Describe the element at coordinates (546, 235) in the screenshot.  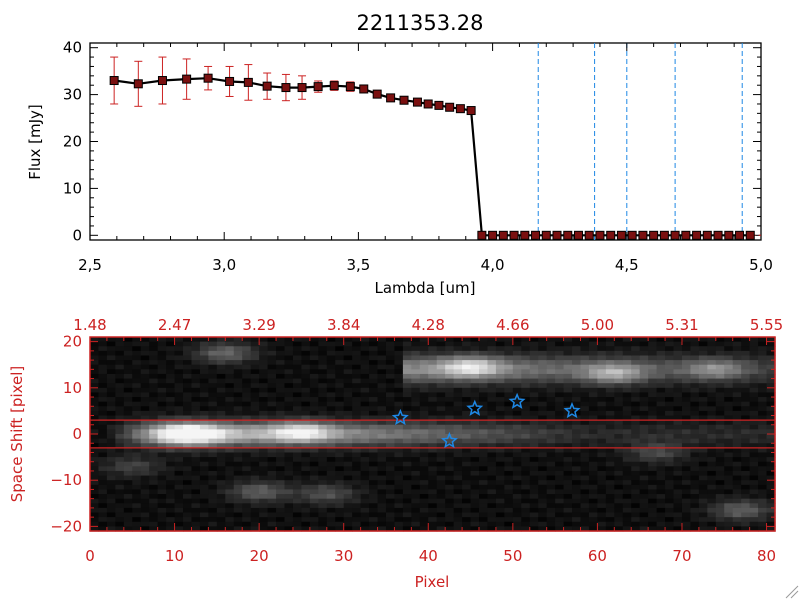
I see `flux-point` at that location.